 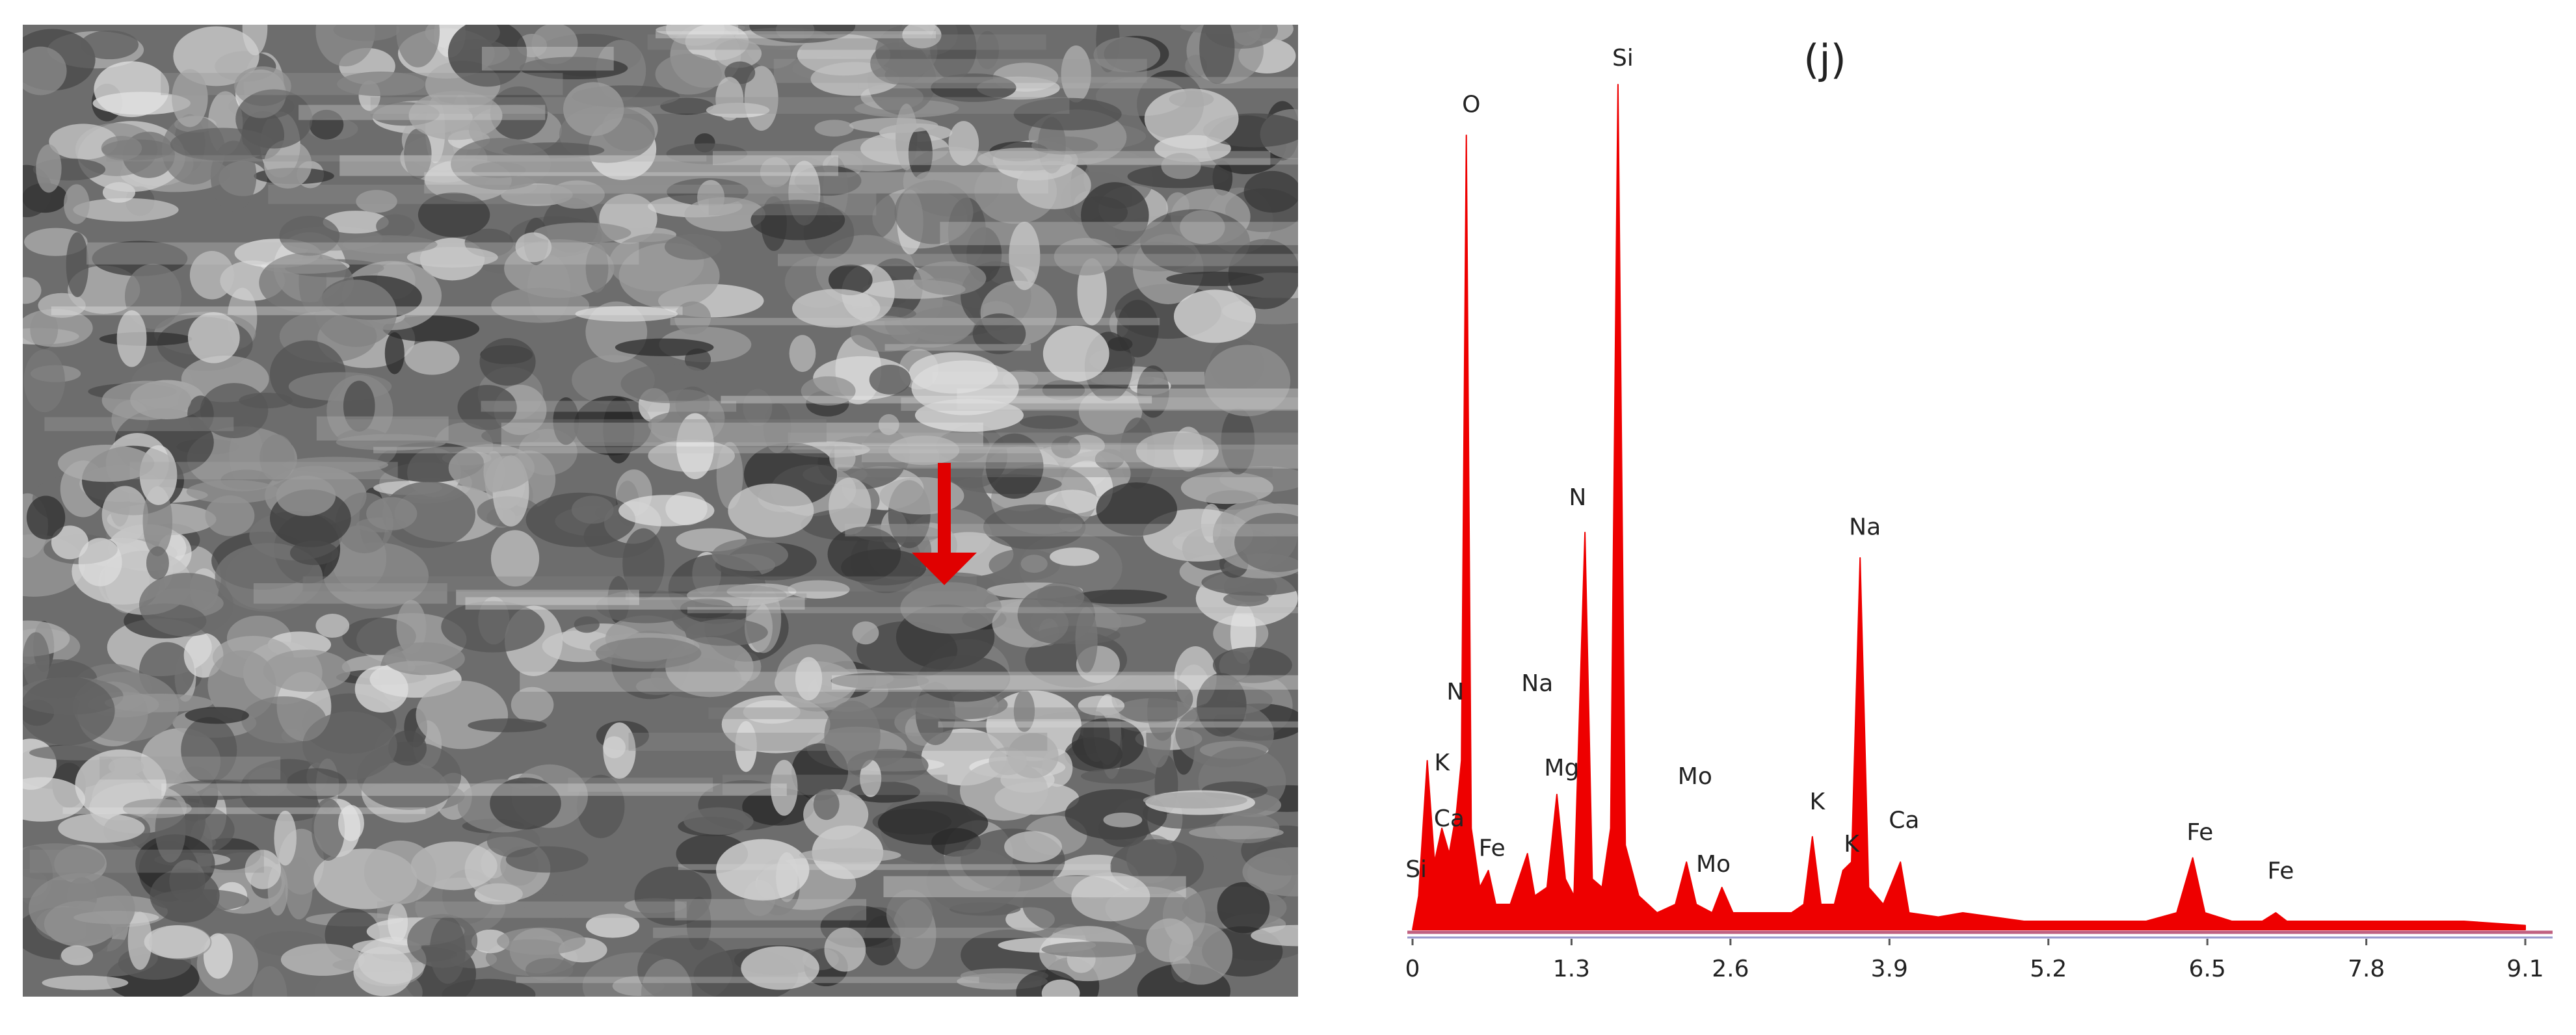 I want to click on red-arrow, so click(x=944, y=524).